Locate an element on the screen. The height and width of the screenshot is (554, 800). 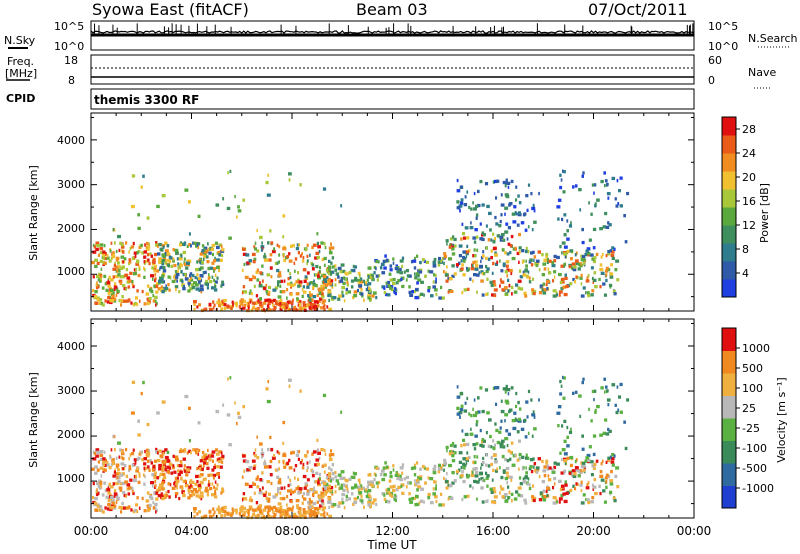
colorbar-segment is located at coordinates (729, 162).